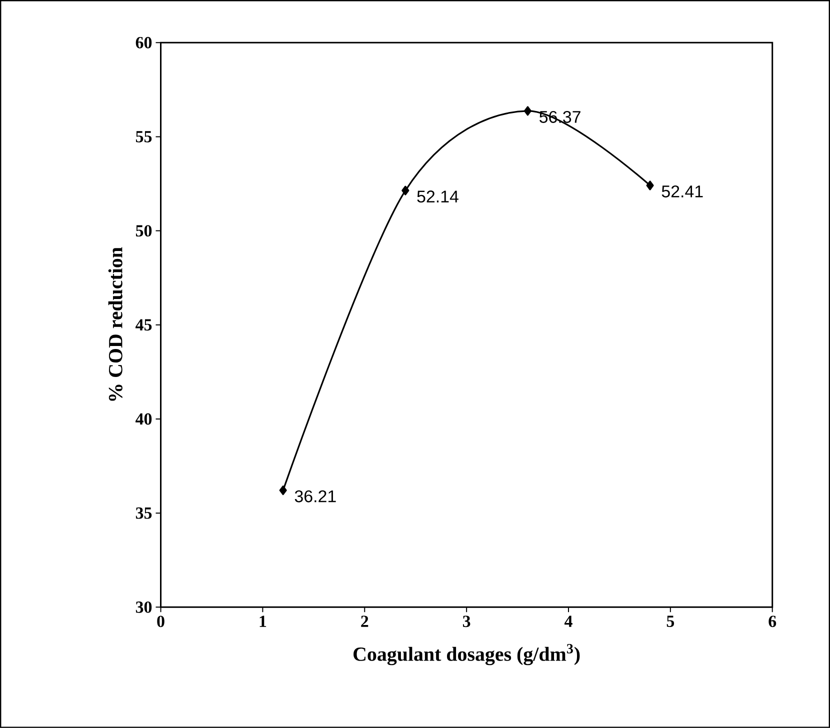 The width and height of the screenshot is (830, 728). Describe the element at coordinates (144, 513) in the screenshot. I see `y-tick-label: 35` at that location.